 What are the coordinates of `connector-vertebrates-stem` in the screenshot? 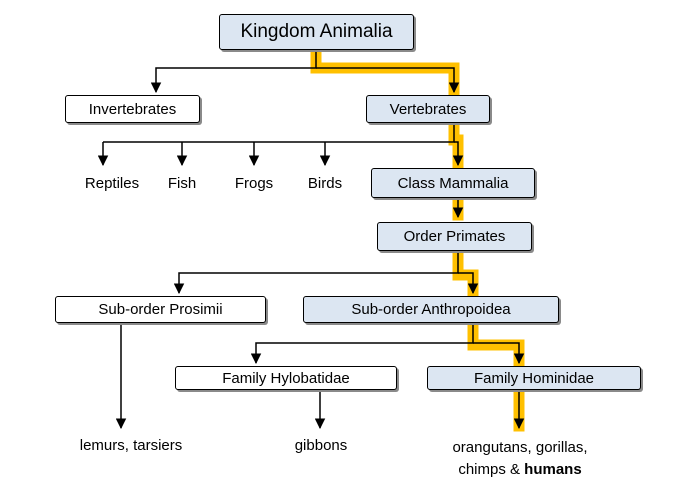 It's located at (279, 132).